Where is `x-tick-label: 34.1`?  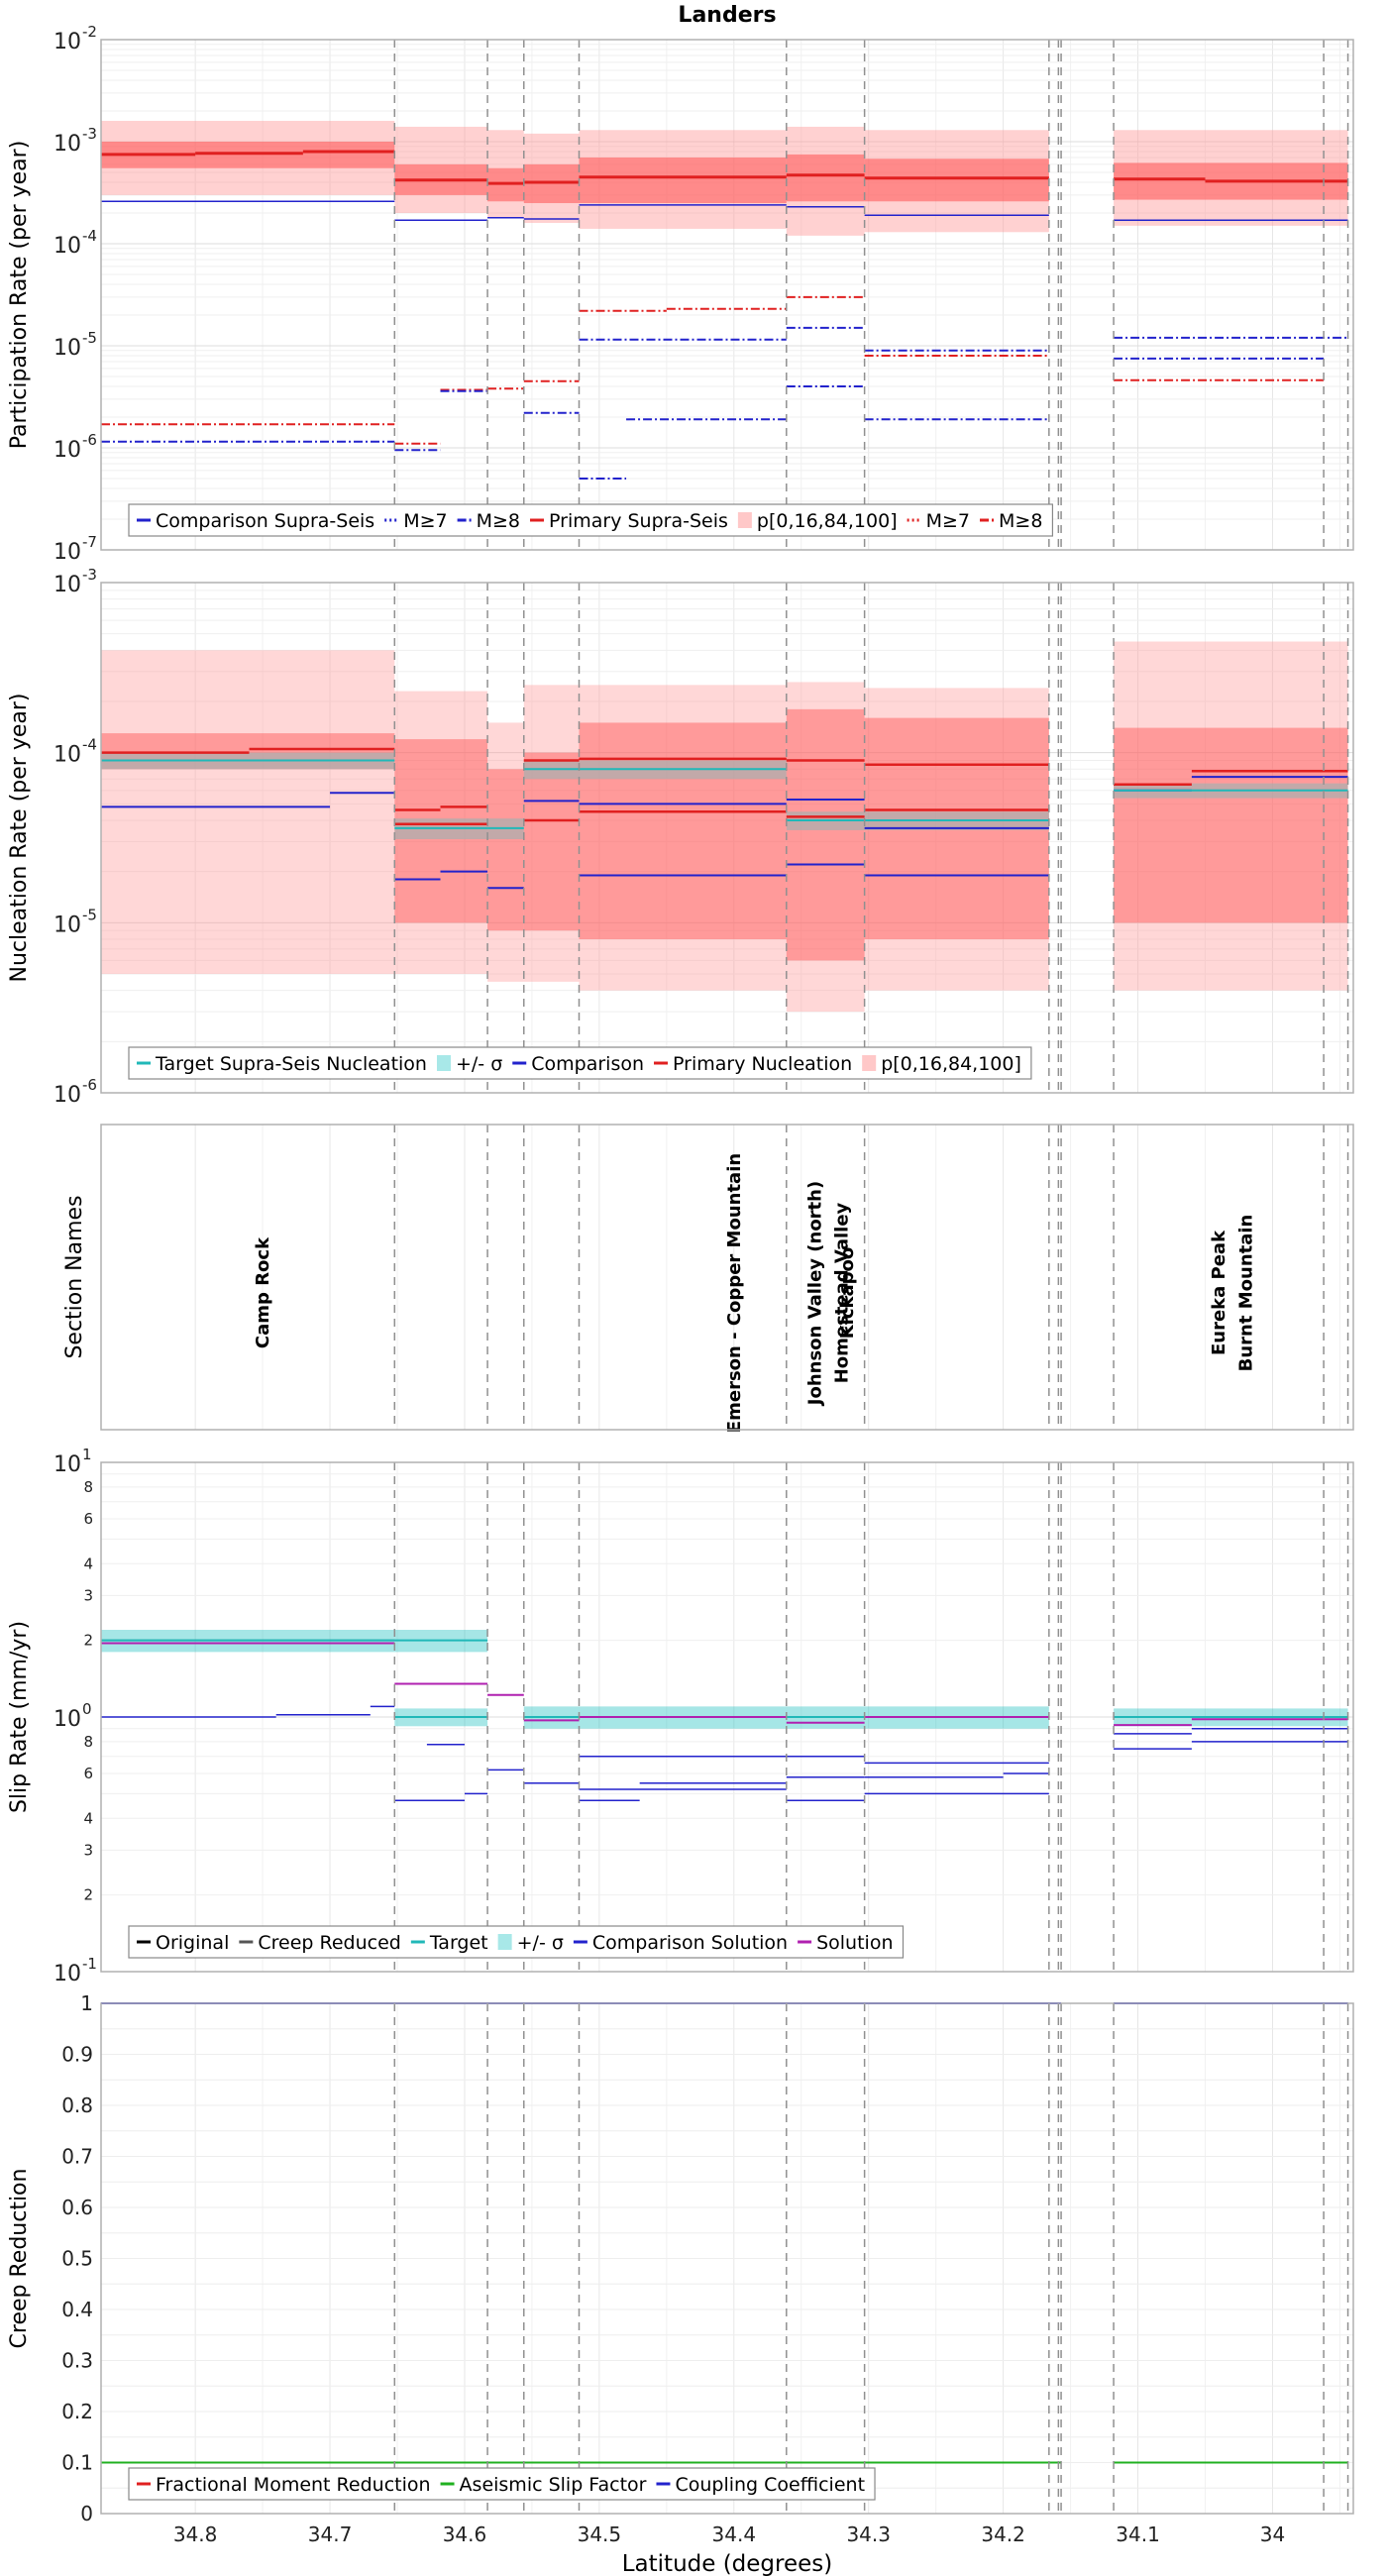 x-tick-label: 34.1 is located at coordinates (1138, 2534).